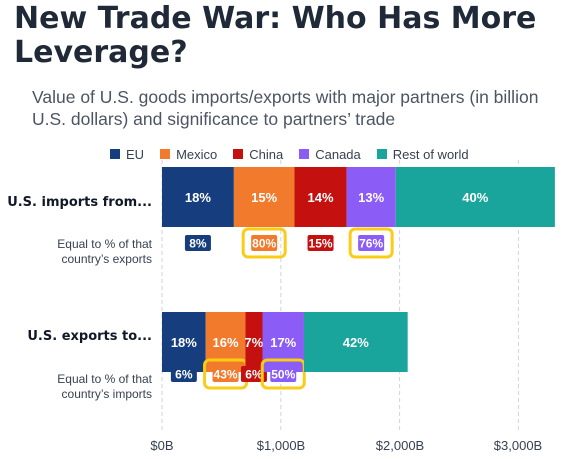  I want to click on bar-label-imports-china: 14%, so click(321, 197).